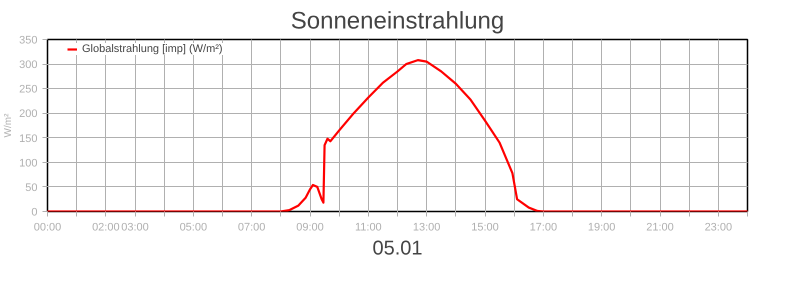 This screenshot has width=800, height=300. Describe the element at coordinates (397, 21) in the screenshot. I see `chart-title: Sonneneinstrahlung` at that location.